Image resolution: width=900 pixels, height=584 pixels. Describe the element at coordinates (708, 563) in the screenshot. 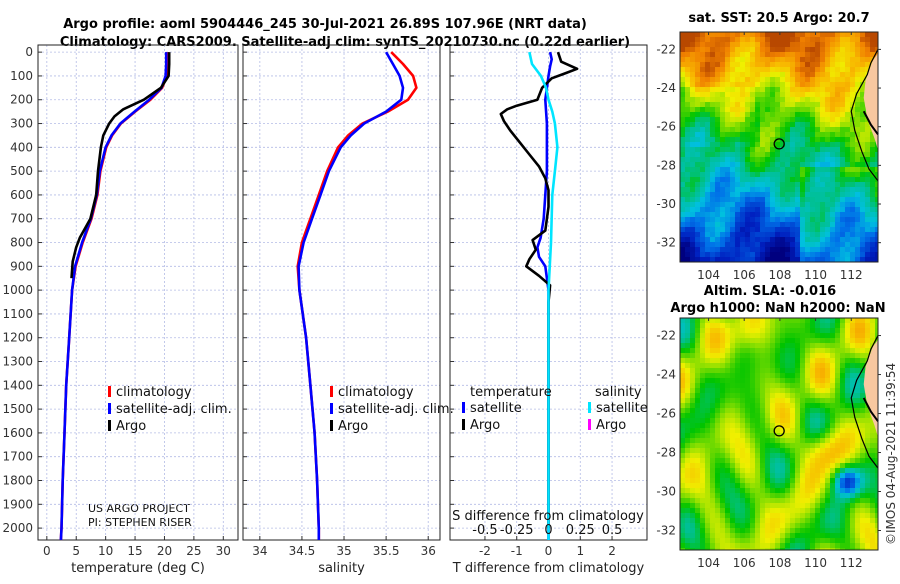

I see `lon-tick-label: 104` at that location.